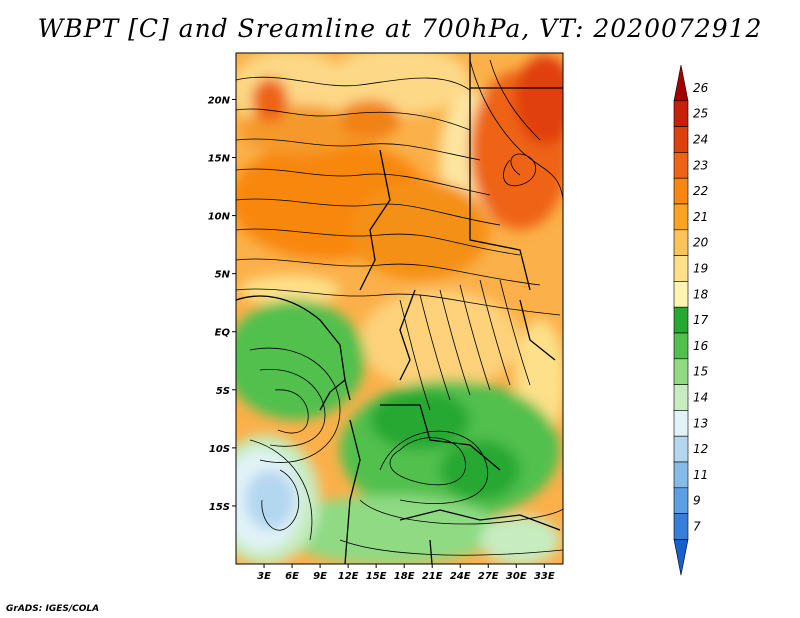 Image resolution: width=800 pixels, height=618 pixels. What do you see at coordinates (488, 576) in the screenshot?
I see `lon-tick-label: 27E` at bounding box center [488, 576].